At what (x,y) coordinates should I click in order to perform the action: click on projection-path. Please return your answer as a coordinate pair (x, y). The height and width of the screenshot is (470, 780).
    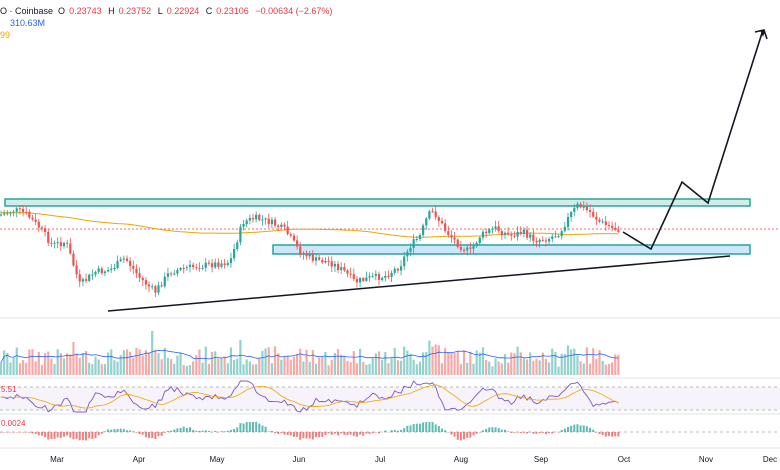
    Looking at the image, I should click on (692, 141).